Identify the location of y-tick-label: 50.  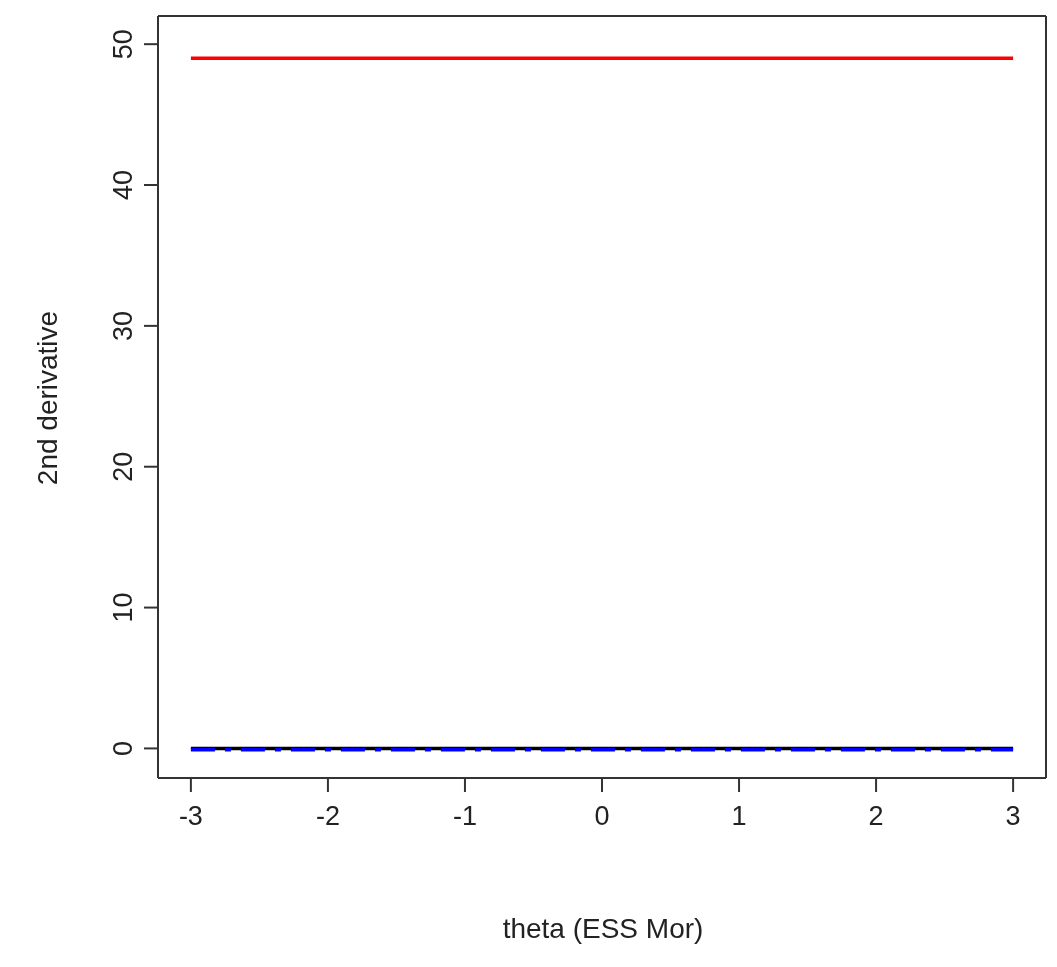
(123, 44).